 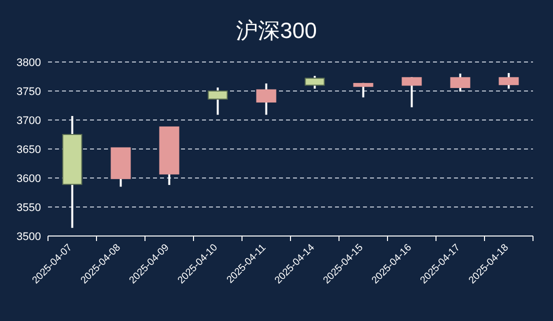 What do you see at coordinates (28, 121) in the screenshot?
I see `y-tick-label: 3700` at bounding box center [28, 121].